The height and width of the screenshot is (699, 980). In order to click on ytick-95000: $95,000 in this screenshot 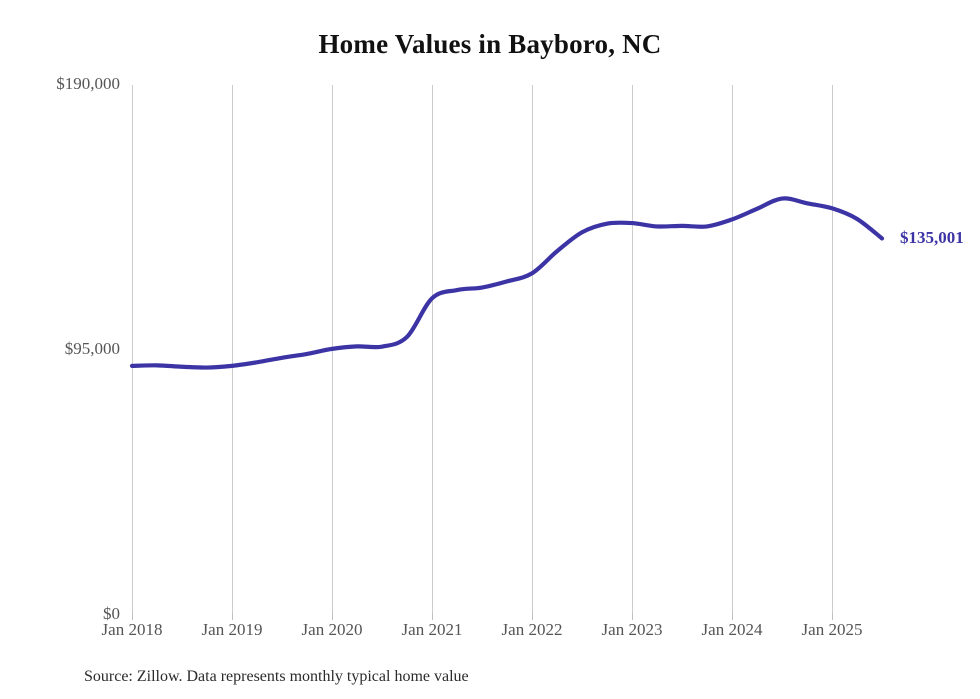, I will do `click(60, 348)`.